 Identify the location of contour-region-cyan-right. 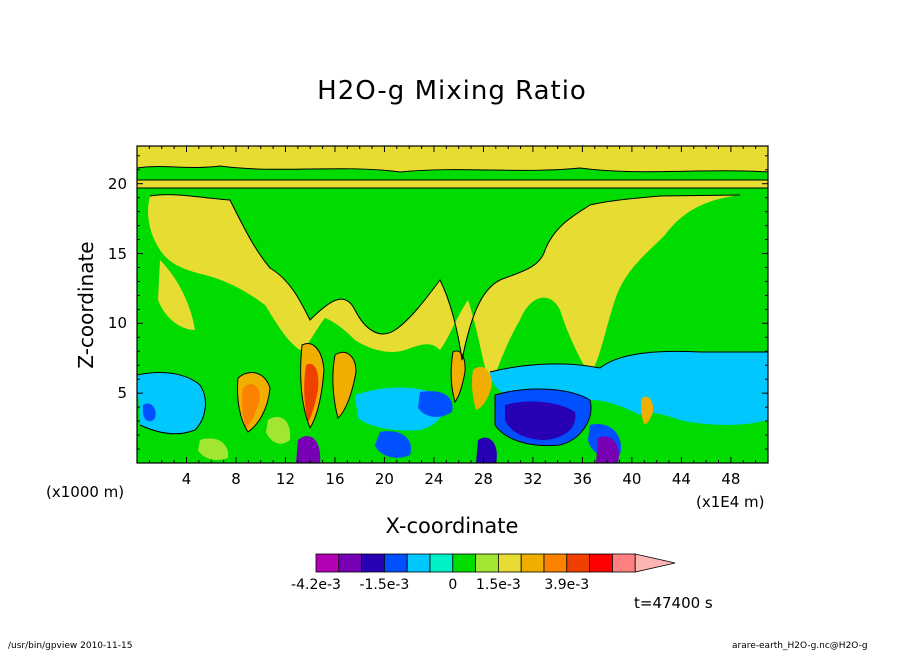
(629, 388).